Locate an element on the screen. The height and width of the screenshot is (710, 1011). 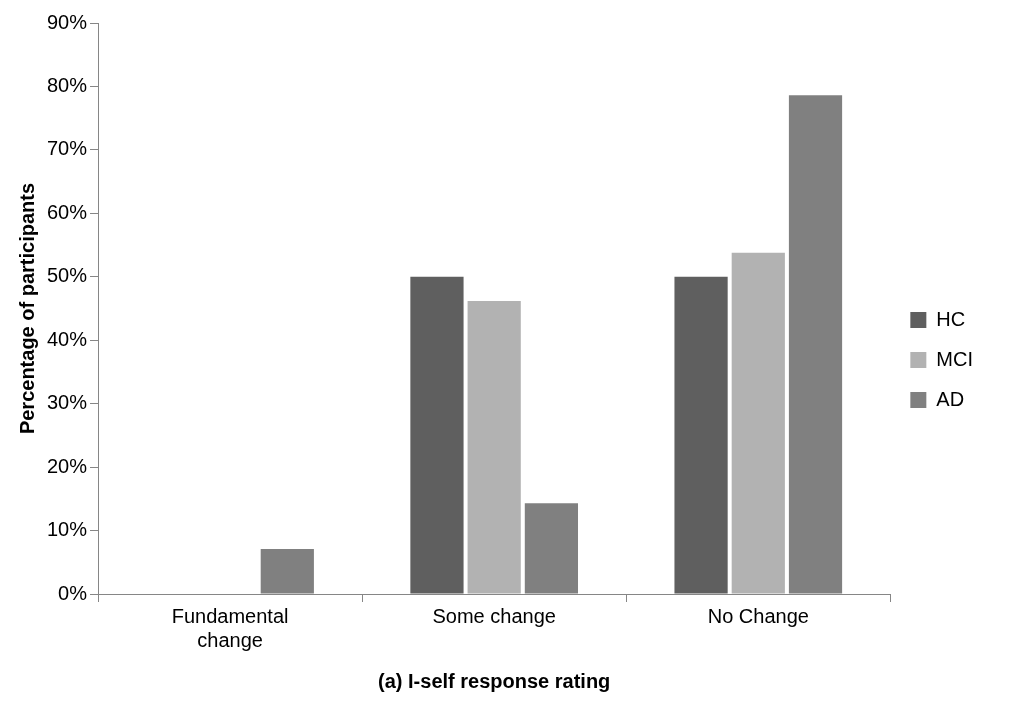
legend-label: AD is located at coordinates (950, 398).